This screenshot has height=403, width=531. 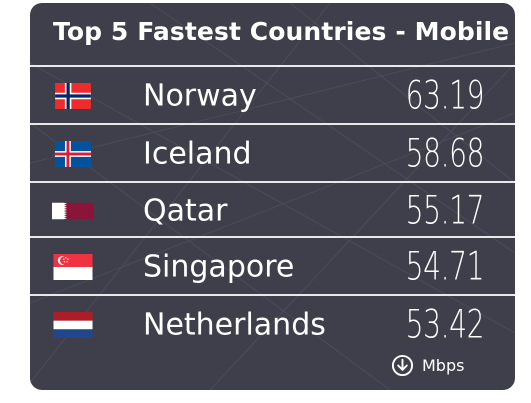 What do you see at coordinates (73, 267) in the screenshot?
I see `singapore-flag-icon` at bounding box center [73, 267].